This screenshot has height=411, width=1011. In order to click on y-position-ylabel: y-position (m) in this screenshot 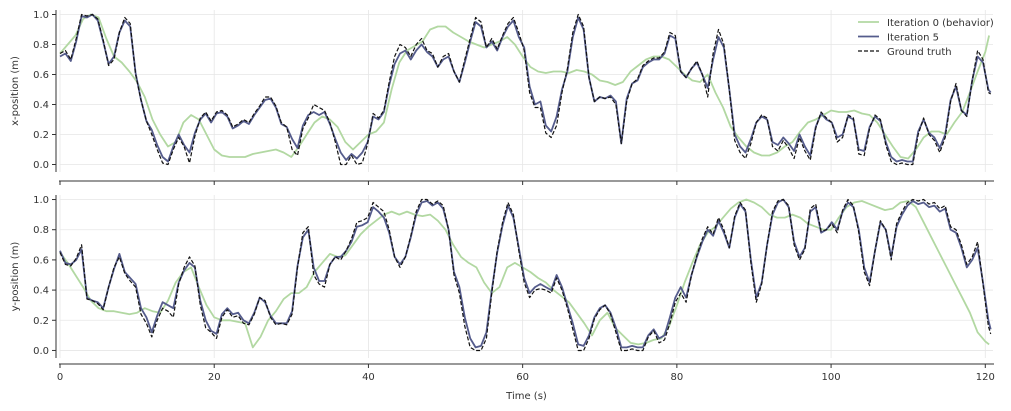, I will do `click(15, 277)`.